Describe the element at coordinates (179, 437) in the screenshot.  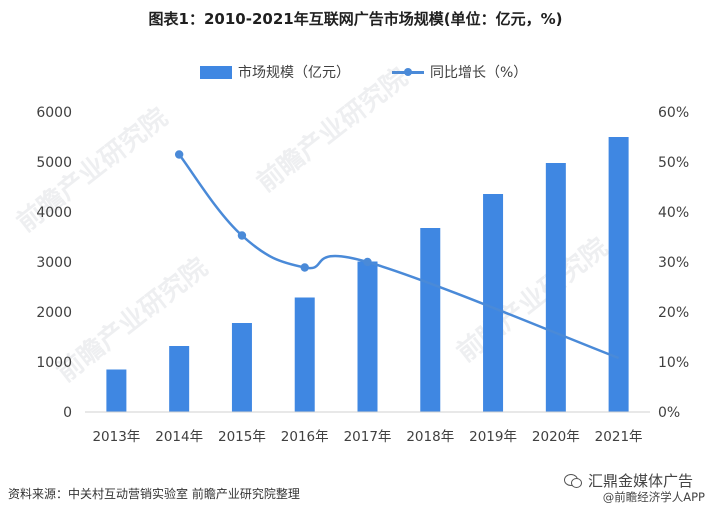
I see `x-tick-label: 2014年` at that location.